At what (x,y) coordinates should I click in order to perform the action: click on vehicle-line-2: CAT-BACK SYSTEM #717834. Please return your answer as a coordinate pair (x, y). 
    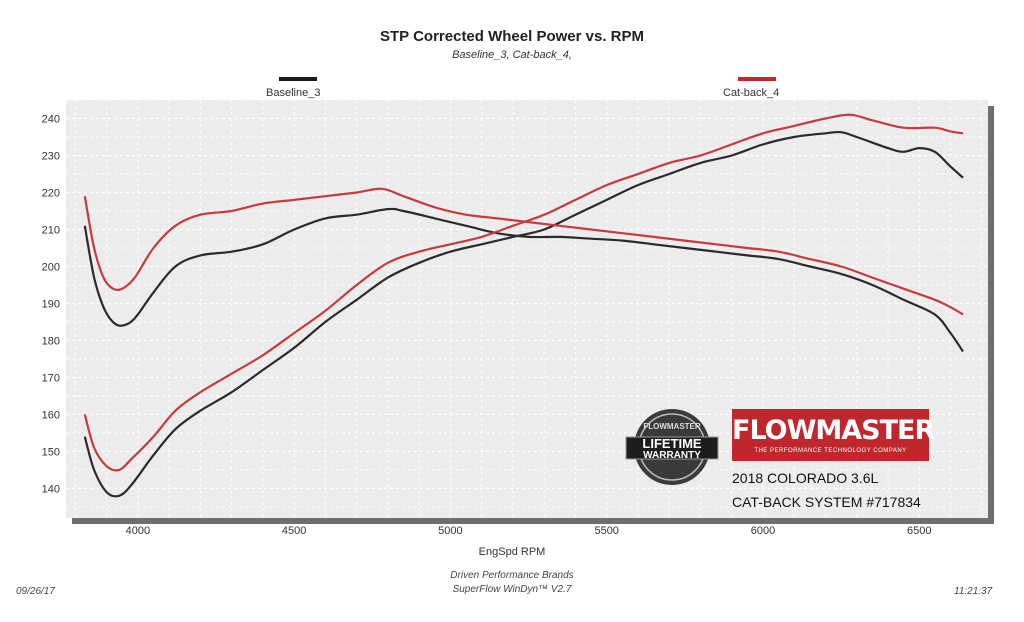
    Looking at the image, I should click on (826, 502).